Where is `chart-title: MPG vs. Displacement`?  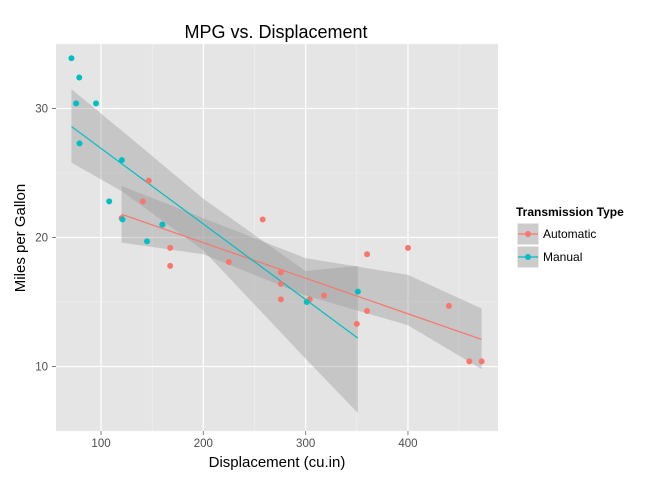
chart-title: MPG vs. Displacement is located at coordinates (275, 32).